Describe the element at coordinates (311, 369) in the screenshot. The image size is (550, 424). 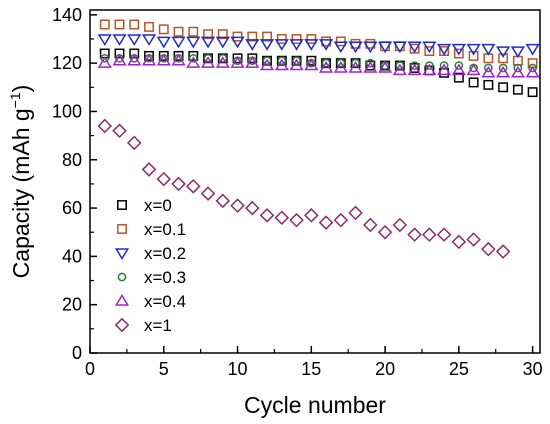
I see `x-tick-label: 15` at that location.